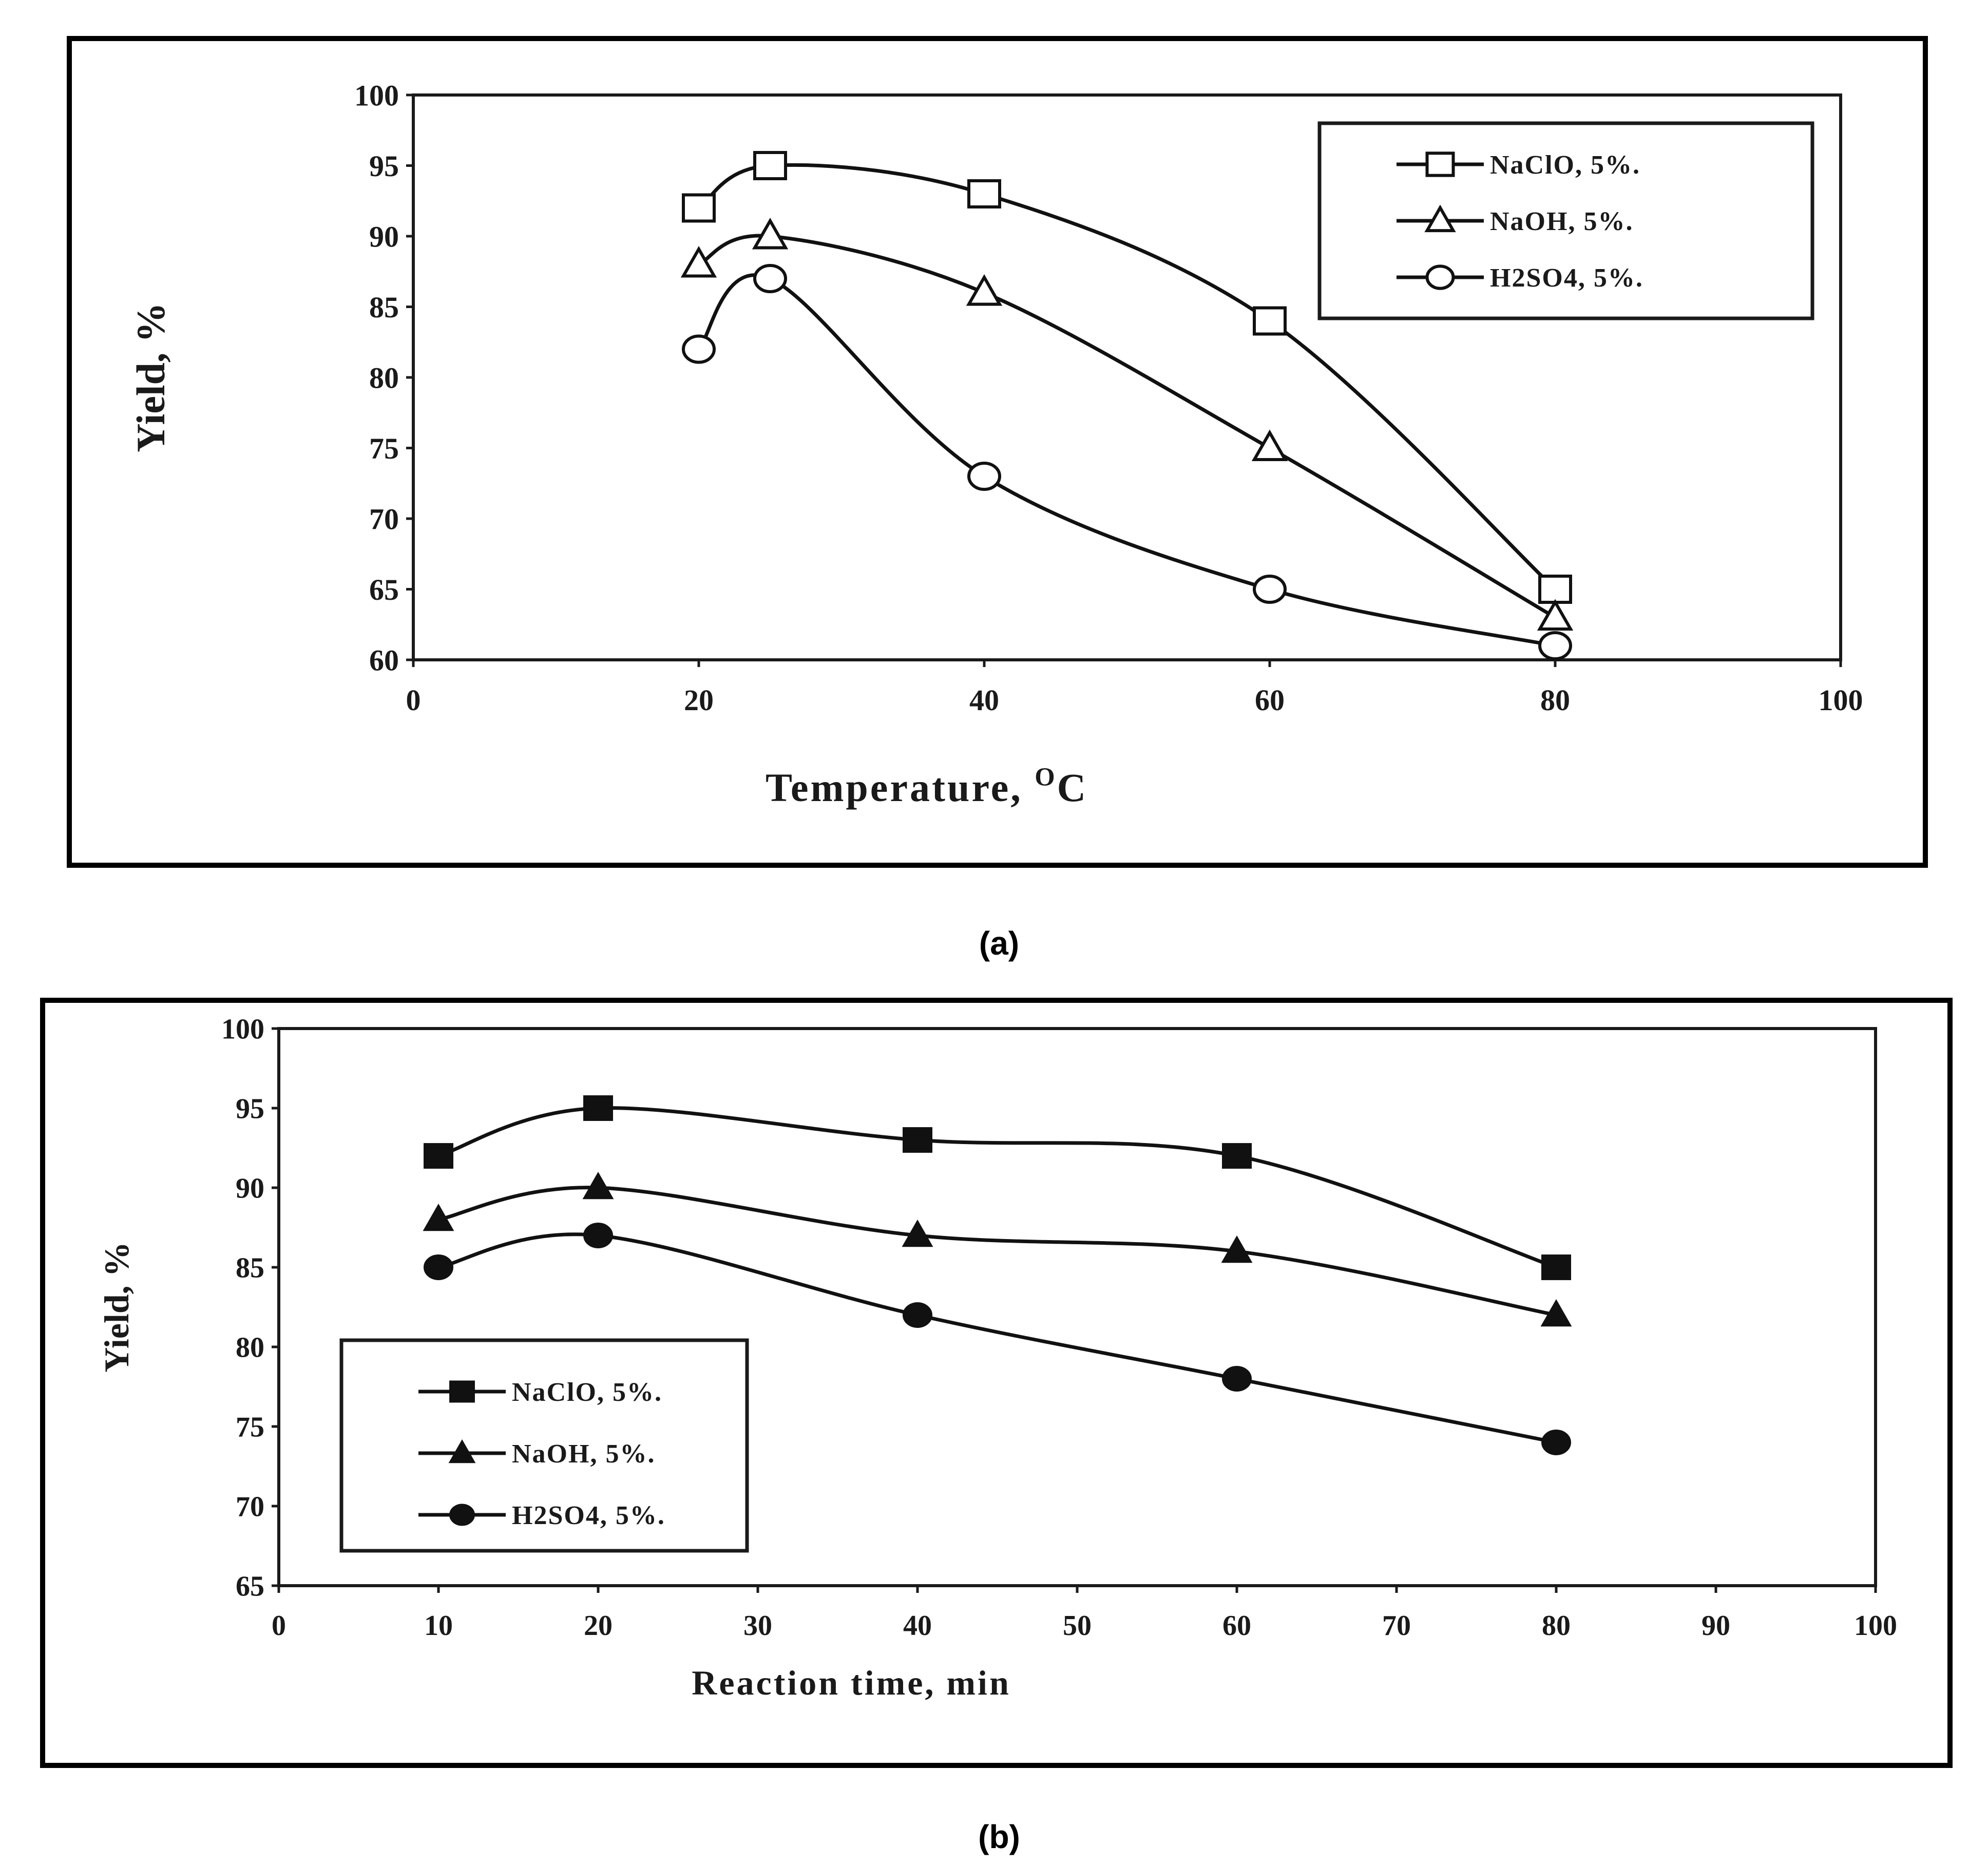 This screenshot has height=1864, width=1988. Describe the element at coordinates (1046, 777) in the screenshot. I see `x-axis-label-sup: O` at that location.